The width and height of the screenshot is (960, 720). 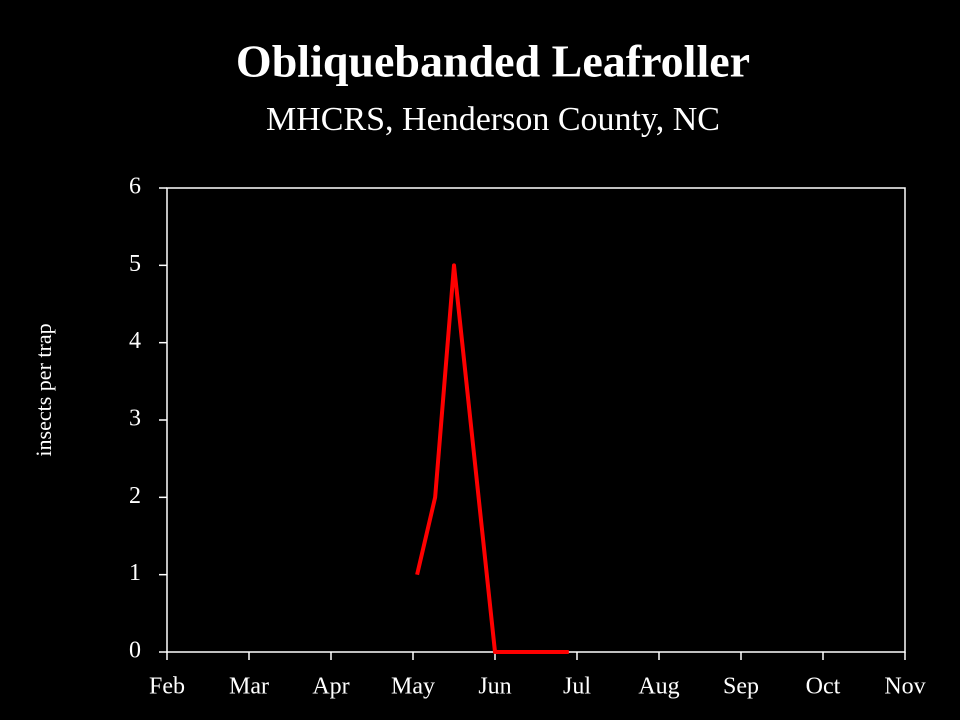 What do you see at coordinates (43, 389) in the screenshot?
I see `y-axis-label: insects per trap` at bounding box center [43, 389].